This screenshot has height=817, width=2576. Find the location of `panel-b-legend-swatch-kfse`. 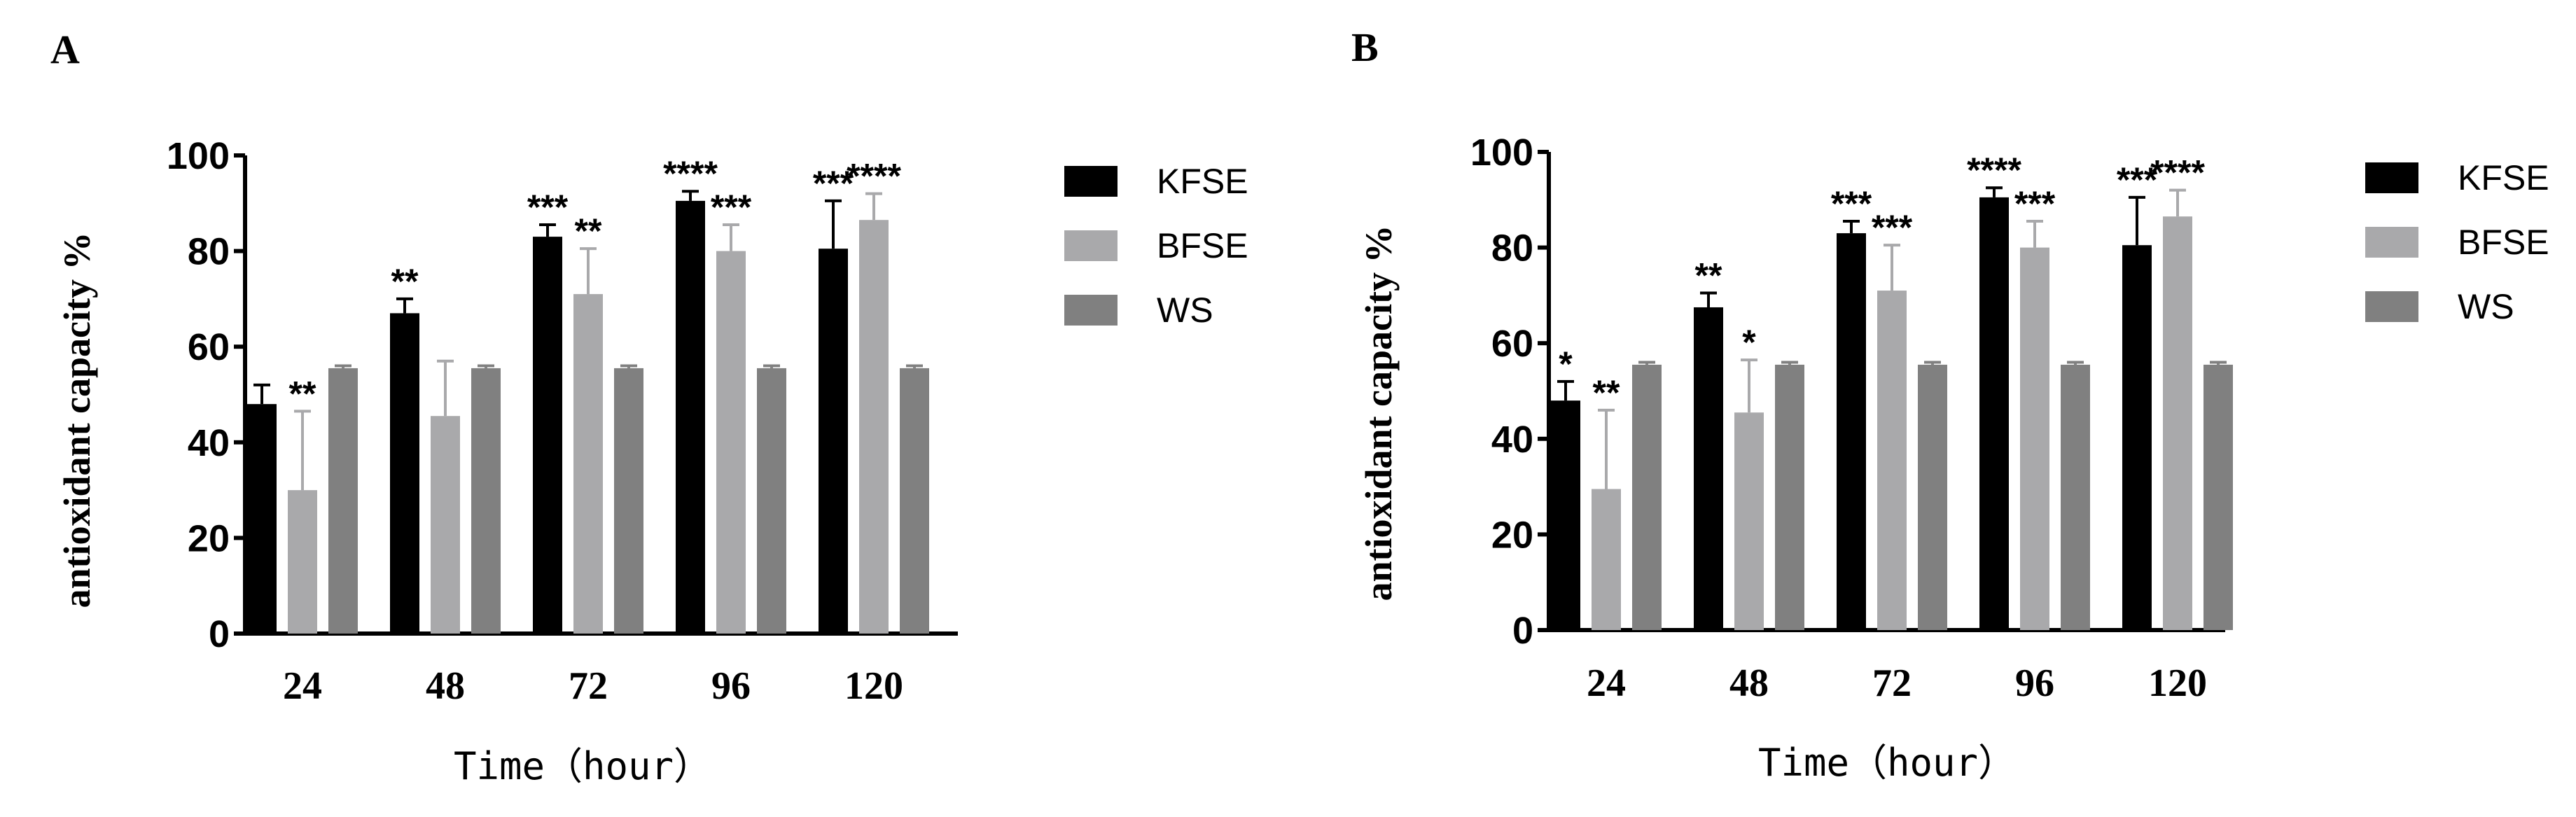

panel-b-legend-swatch-kfse is located at coordinates (2391, 177).